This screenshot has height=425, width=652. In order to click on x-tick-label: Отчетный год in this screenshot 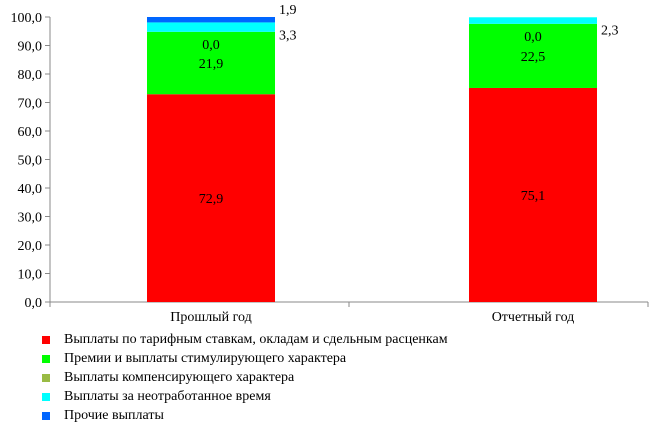, I will do `click(533, 317)`.